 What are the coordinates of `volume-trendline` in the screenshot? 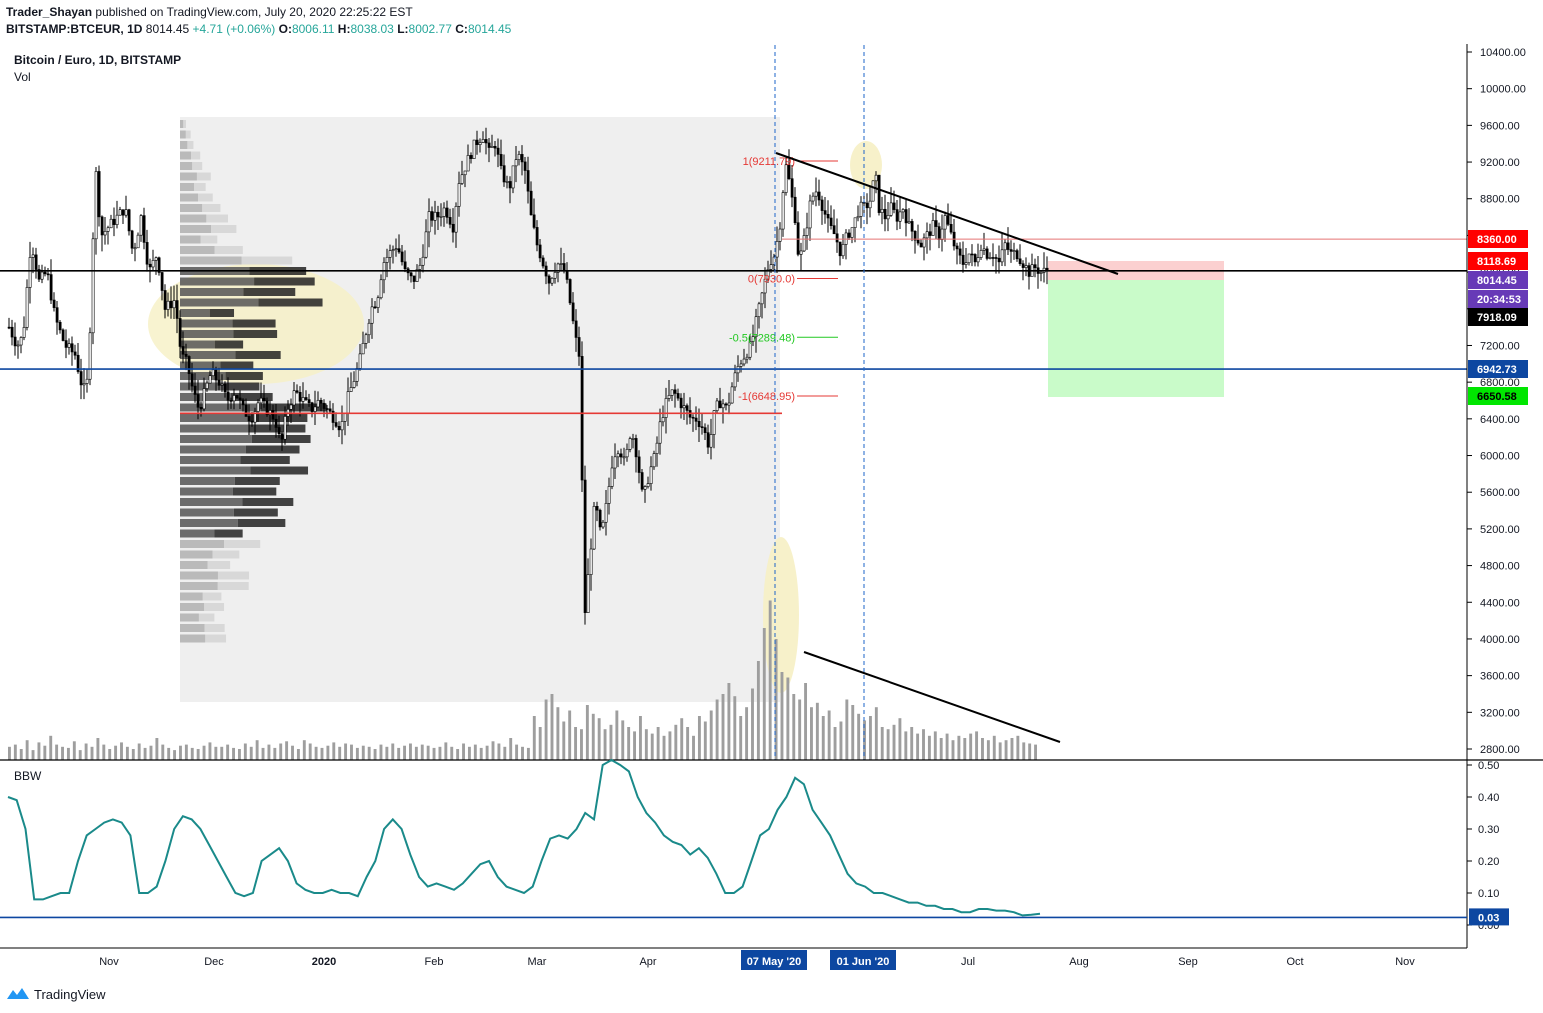 It's located at (932, 697).